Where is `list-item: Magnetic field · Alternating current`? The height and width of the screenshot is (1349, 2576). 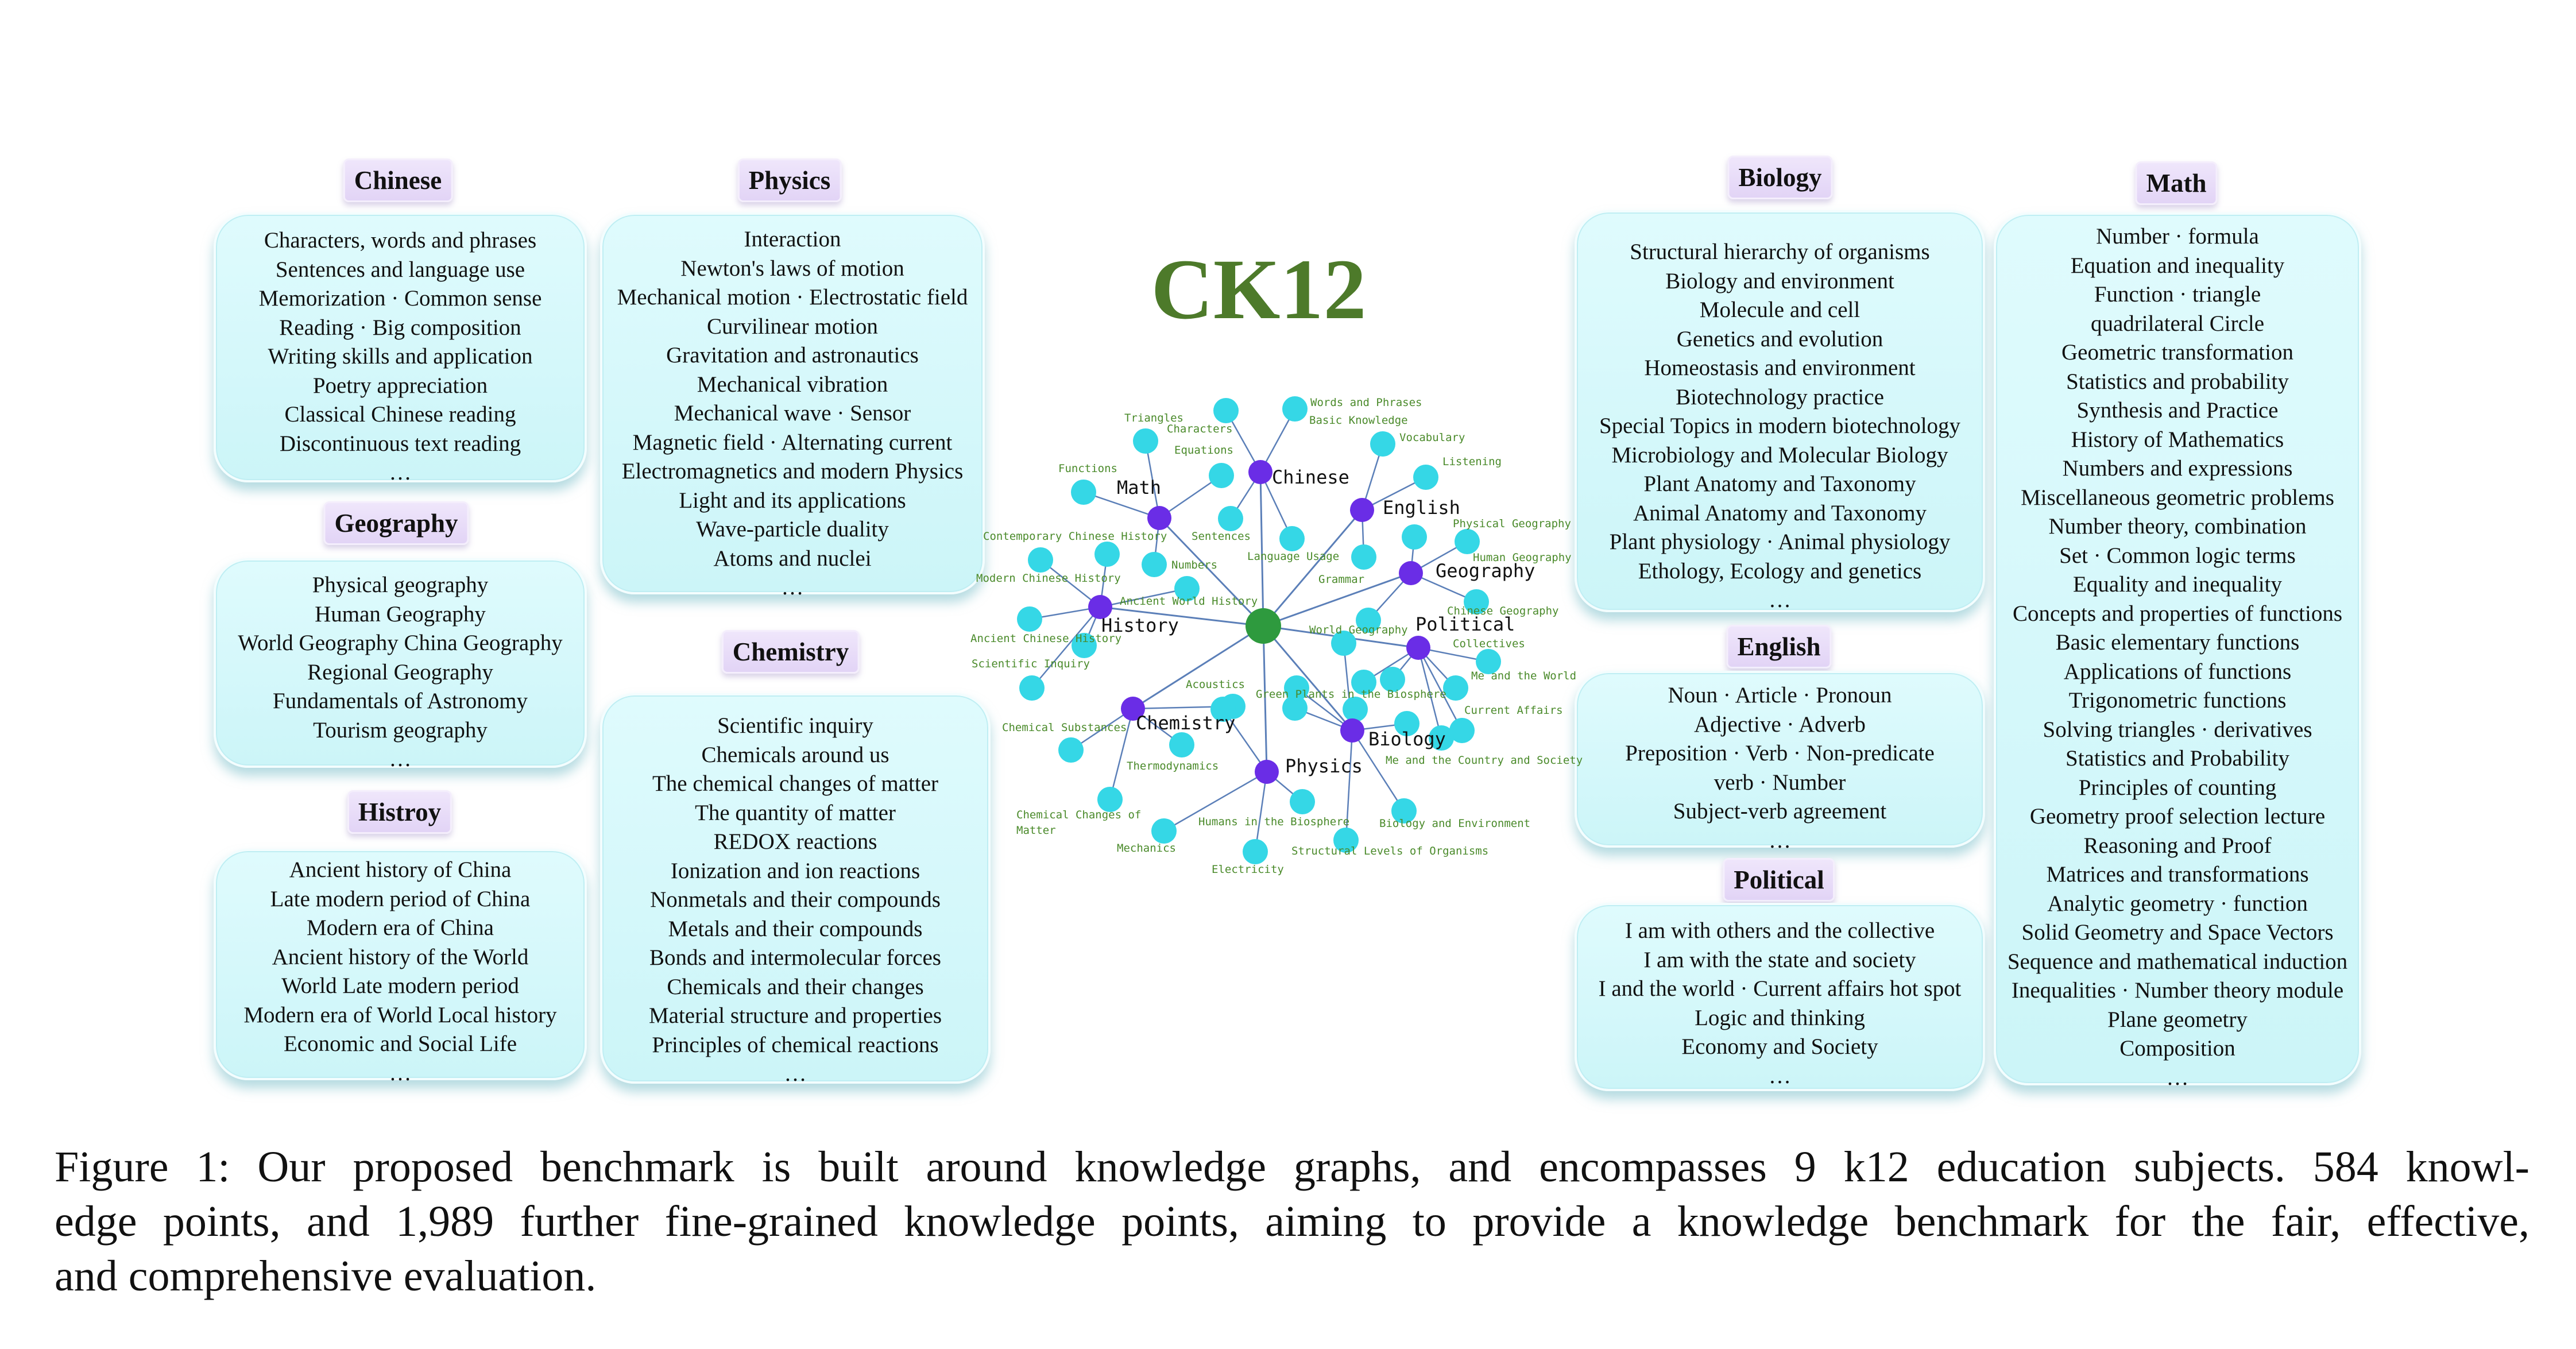
list-item: Magnetic field · Alternating current is located at coordinates (792, 442).